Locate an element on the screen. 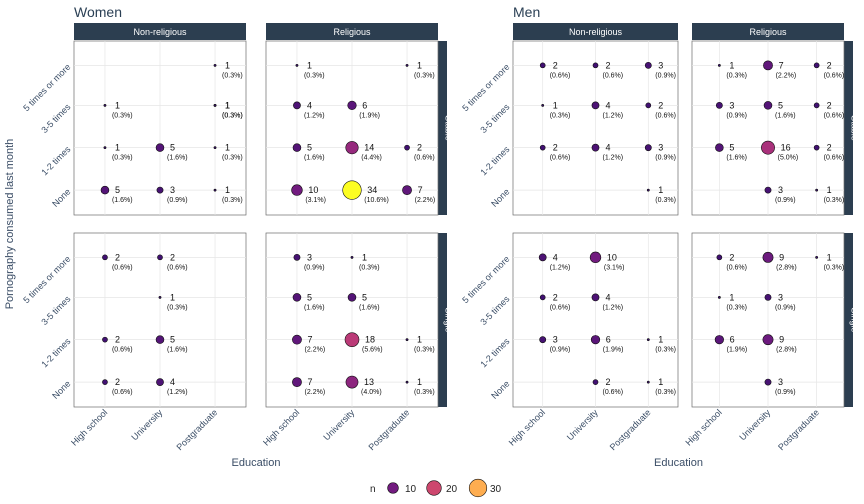 This screenshot has height=504, width=864. women-non-religious-stable-label-pct-3: (0.3%) is located at coordinates (232, 115).